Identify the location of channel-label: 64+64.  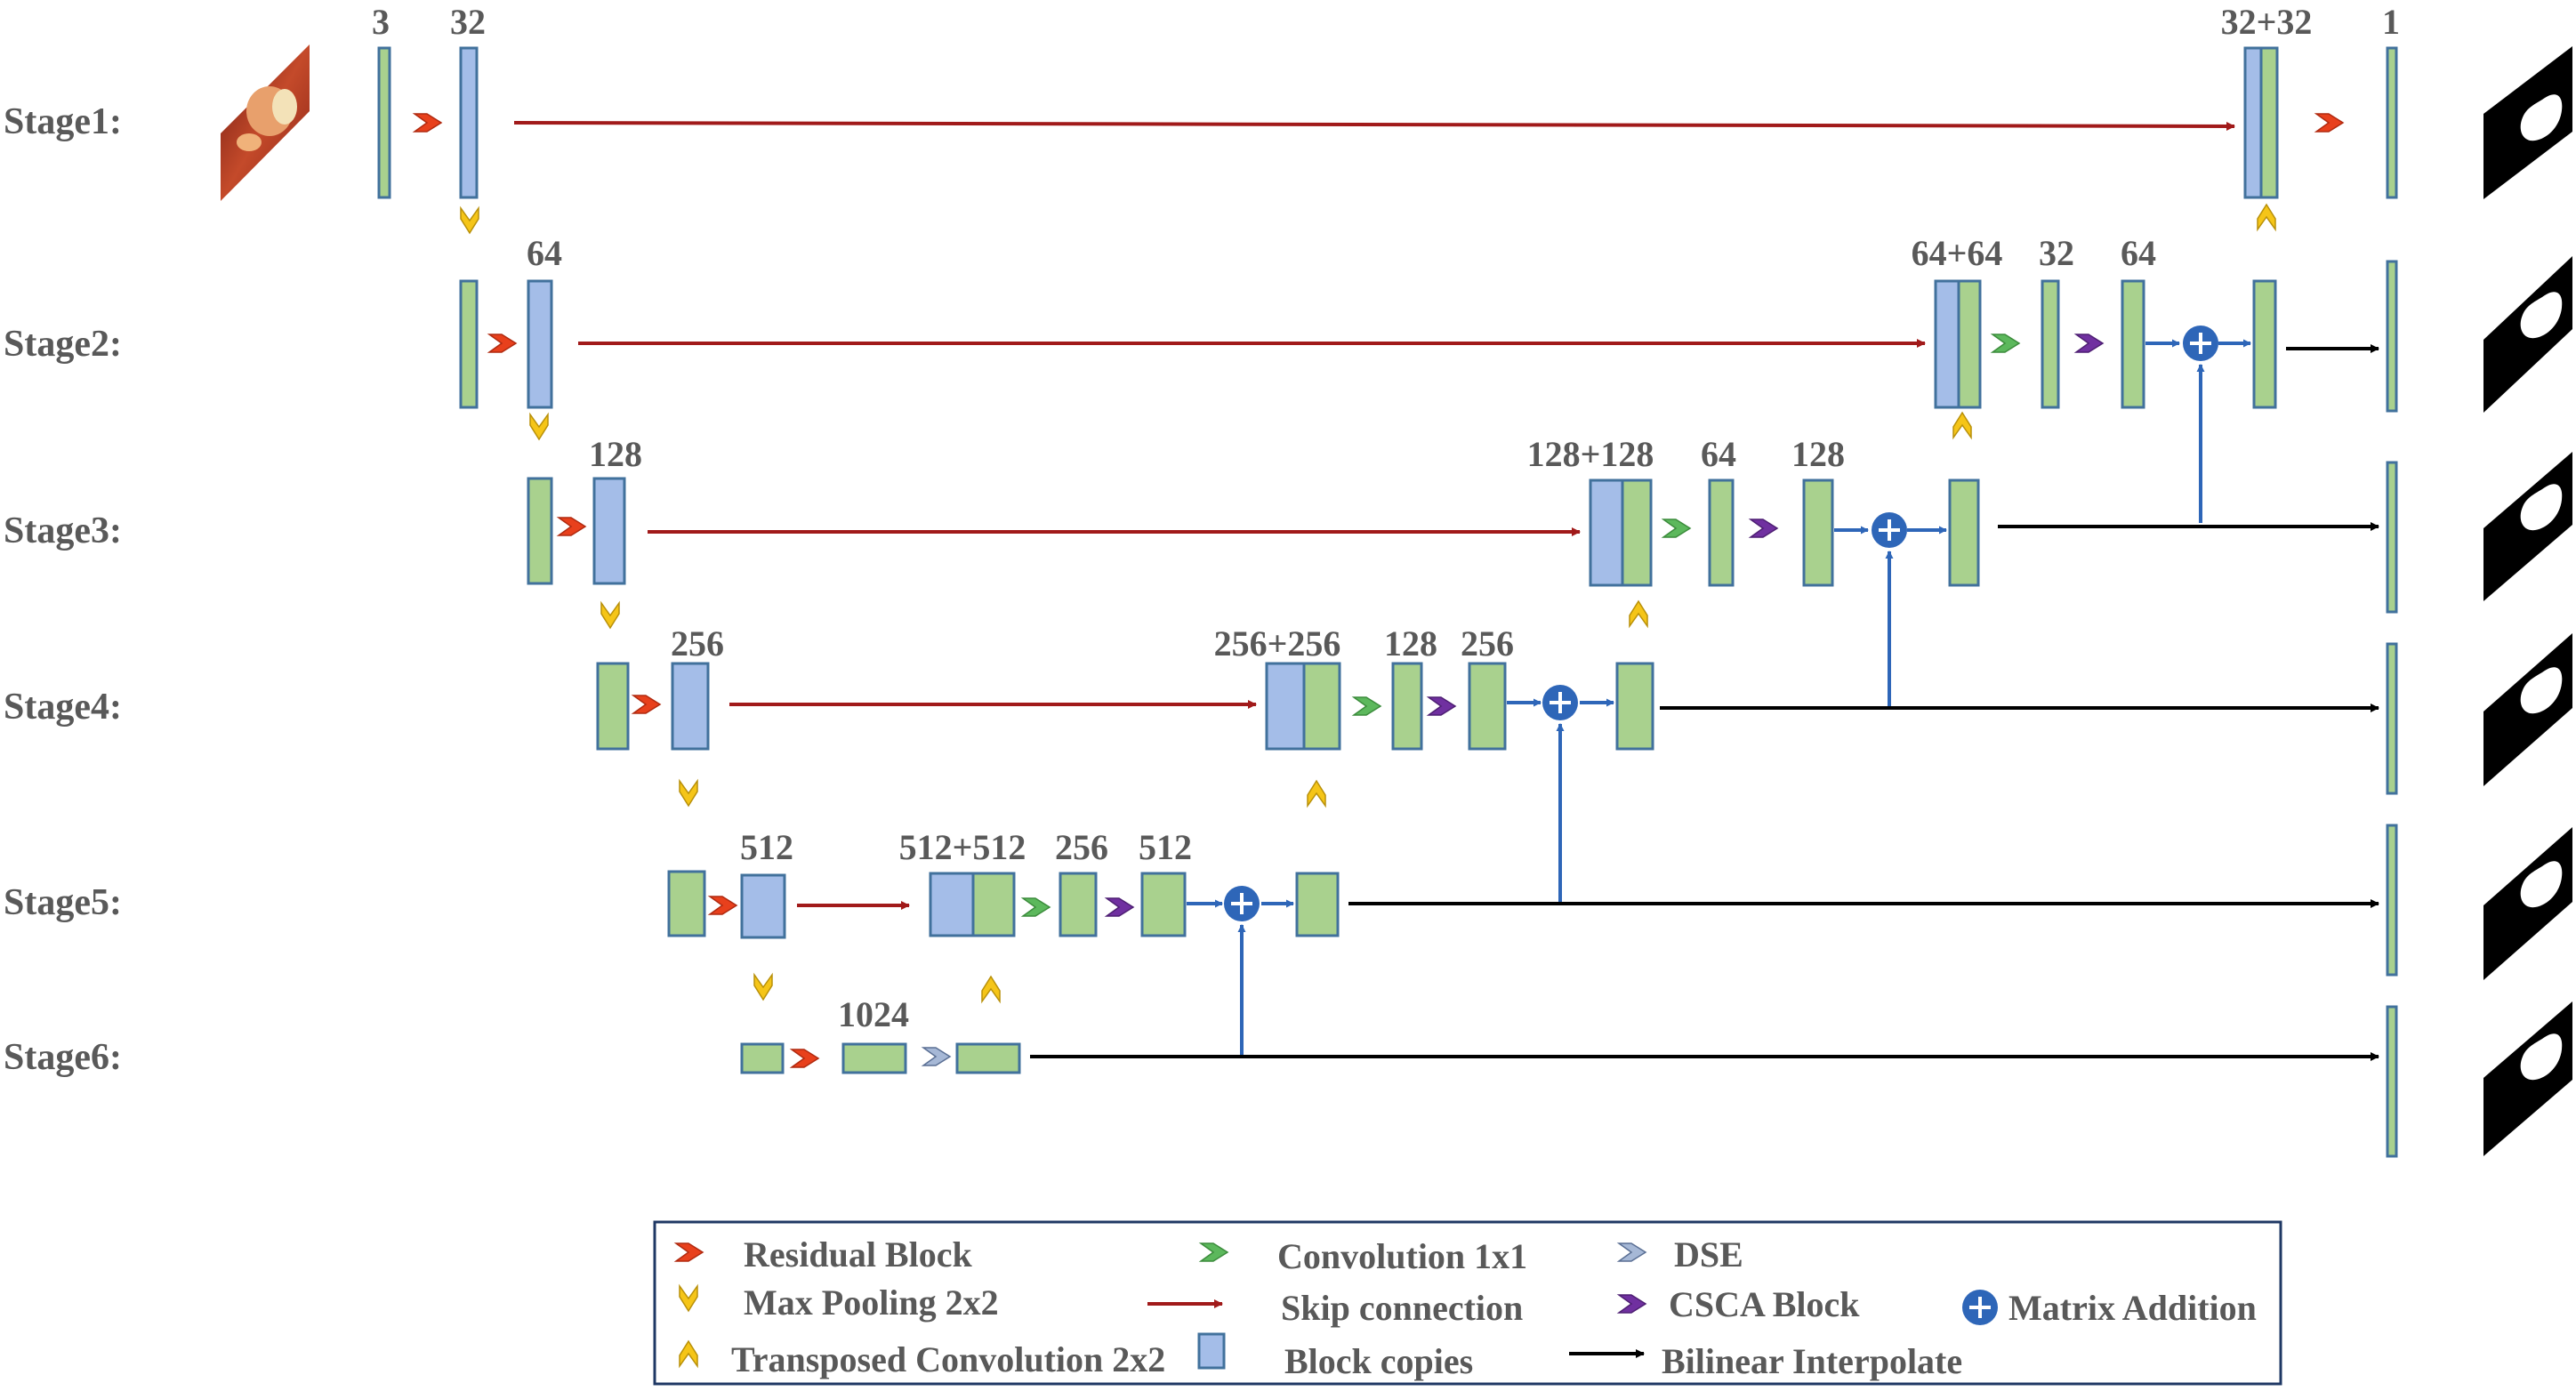
(1957, 253).